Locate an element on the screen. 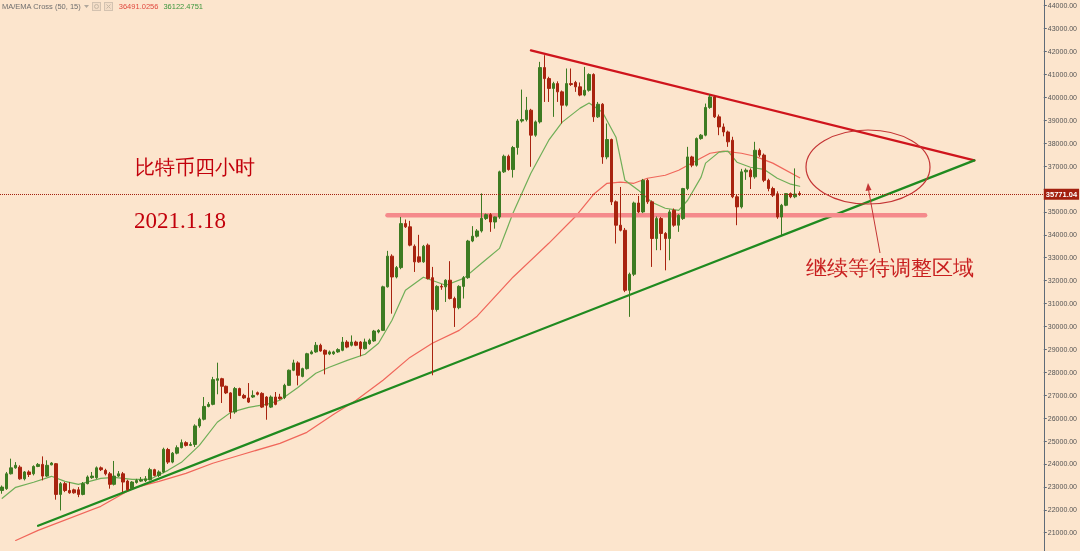 Image resolution: width=1080 pixels, height=551 pixels. text: 2021.1.18 is located at coordinates (180, 220).